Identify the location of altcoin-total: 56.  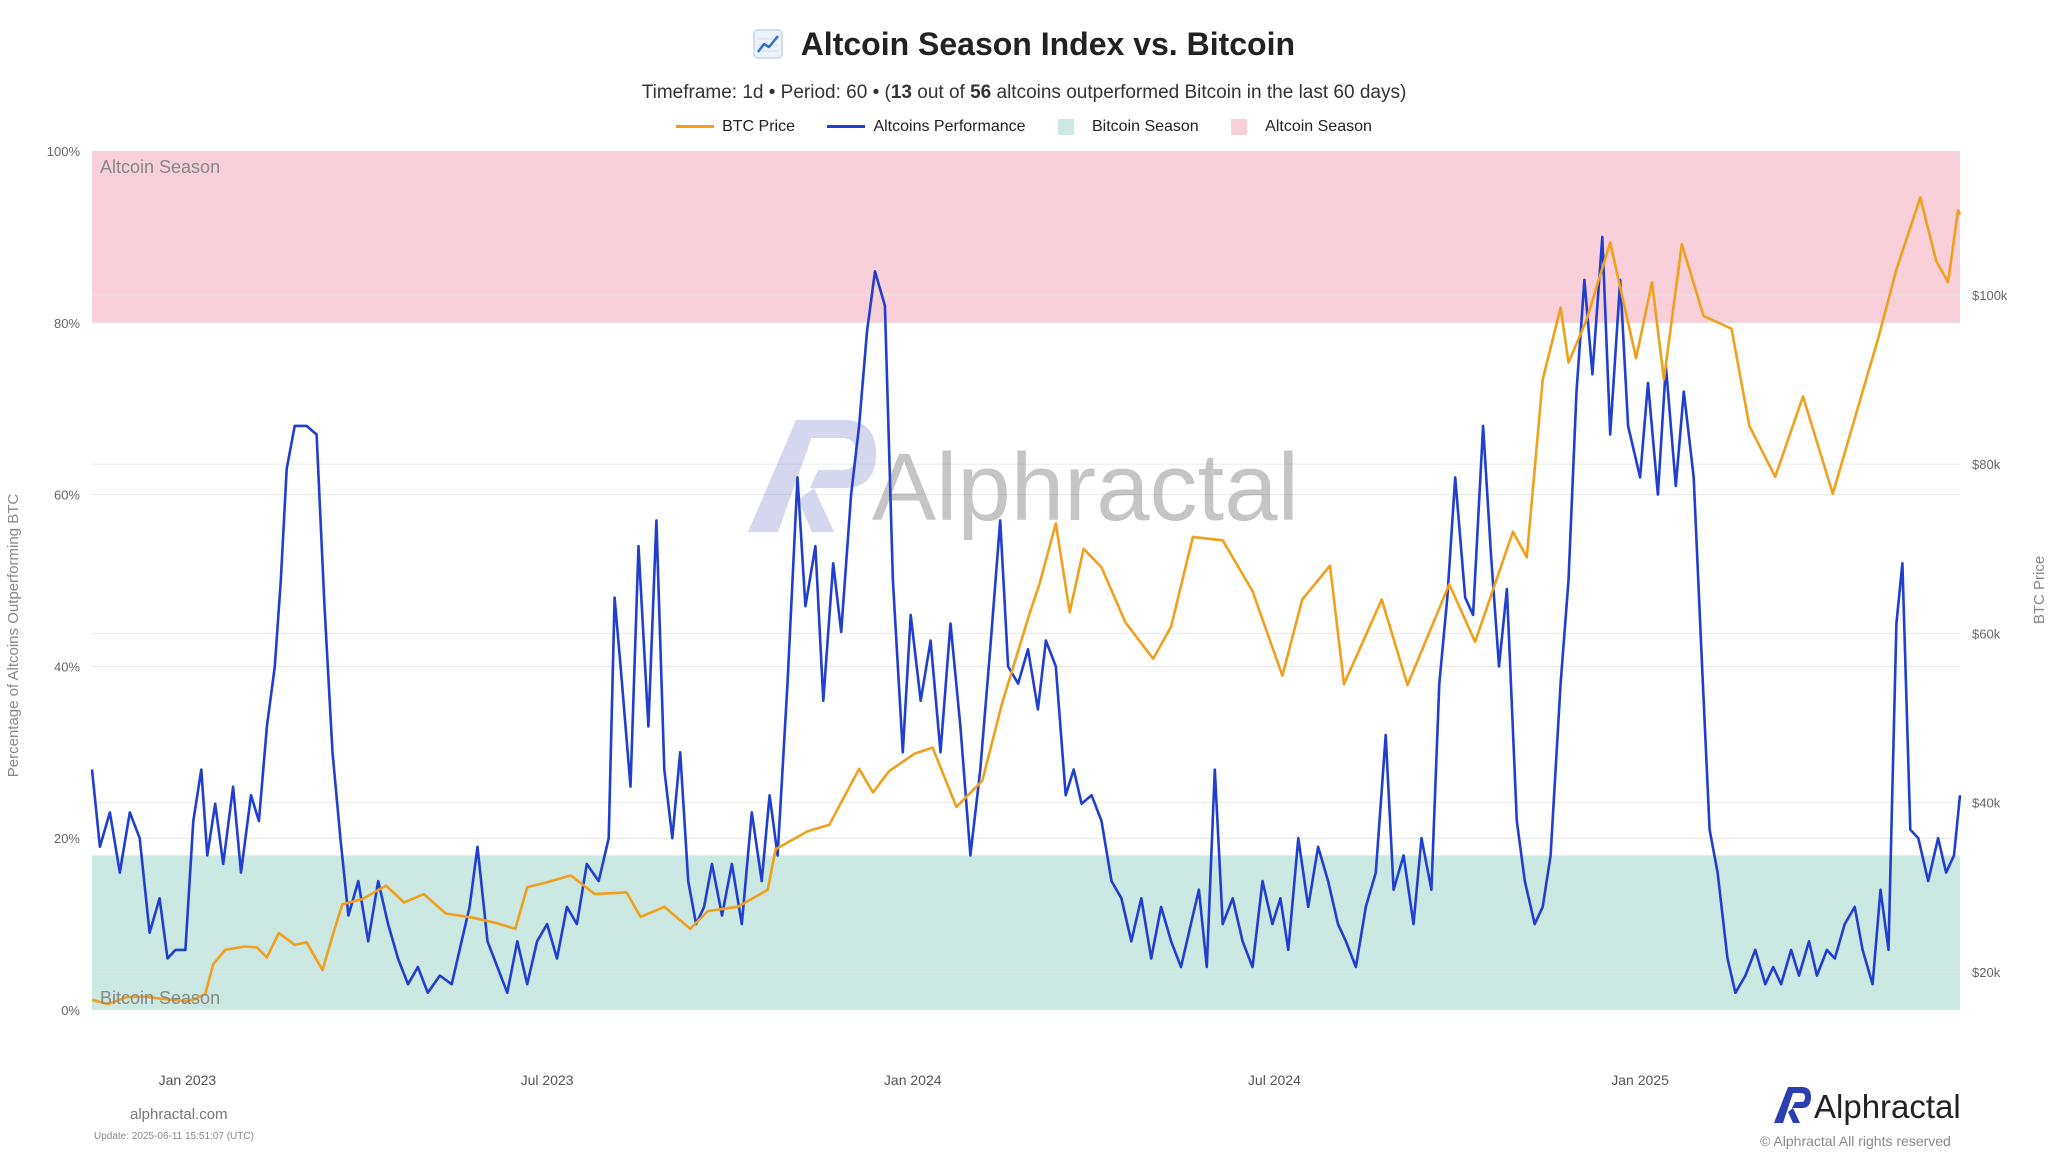
(981, 92).